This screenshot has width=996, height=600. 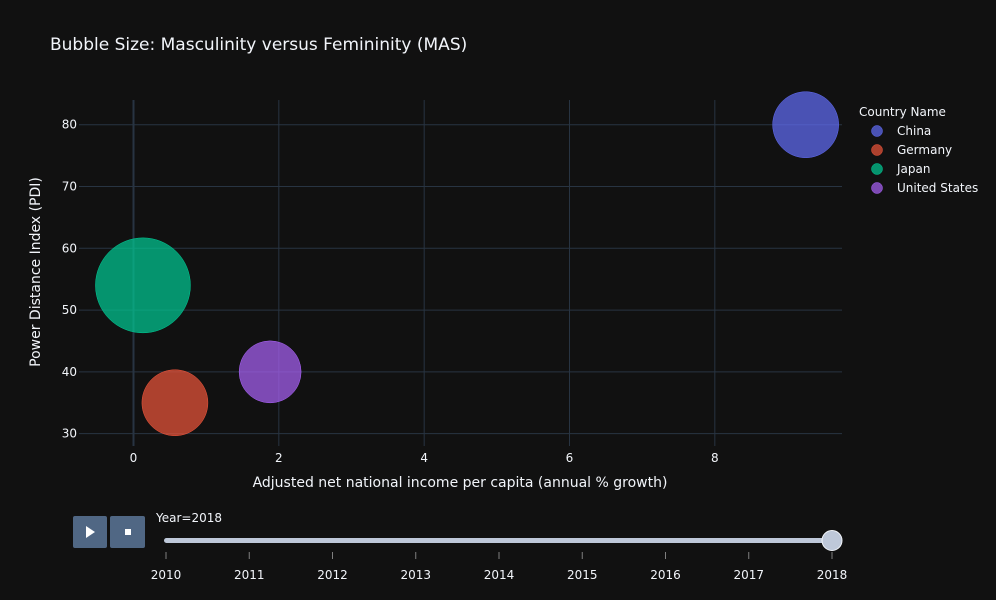 I want to click on slider-year-2017: 2017, so click(x=748, y=575).